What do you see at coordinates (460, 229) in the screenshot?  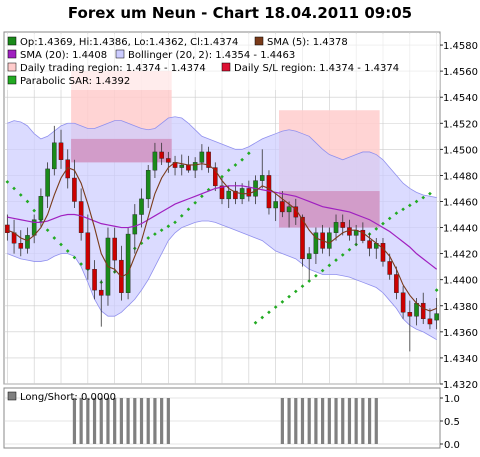 I see `y-tick-label: 1.4440` at bounding box center [460, 229].